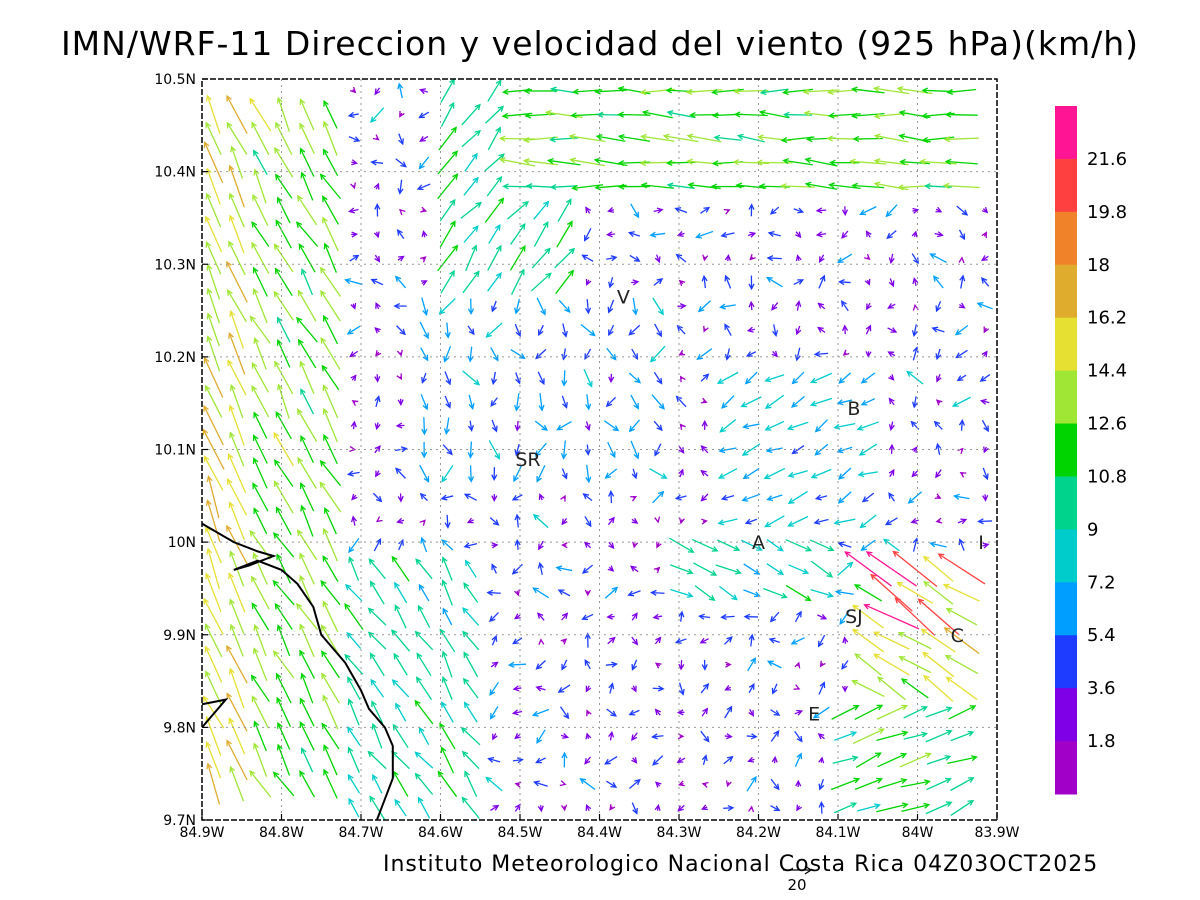 Image resolution: width=1200 pixels, height=900 pixels. Describe the element at coordinates (360, 833) in the screenshot. I see `x-tick-label: 84.7W` at that location.